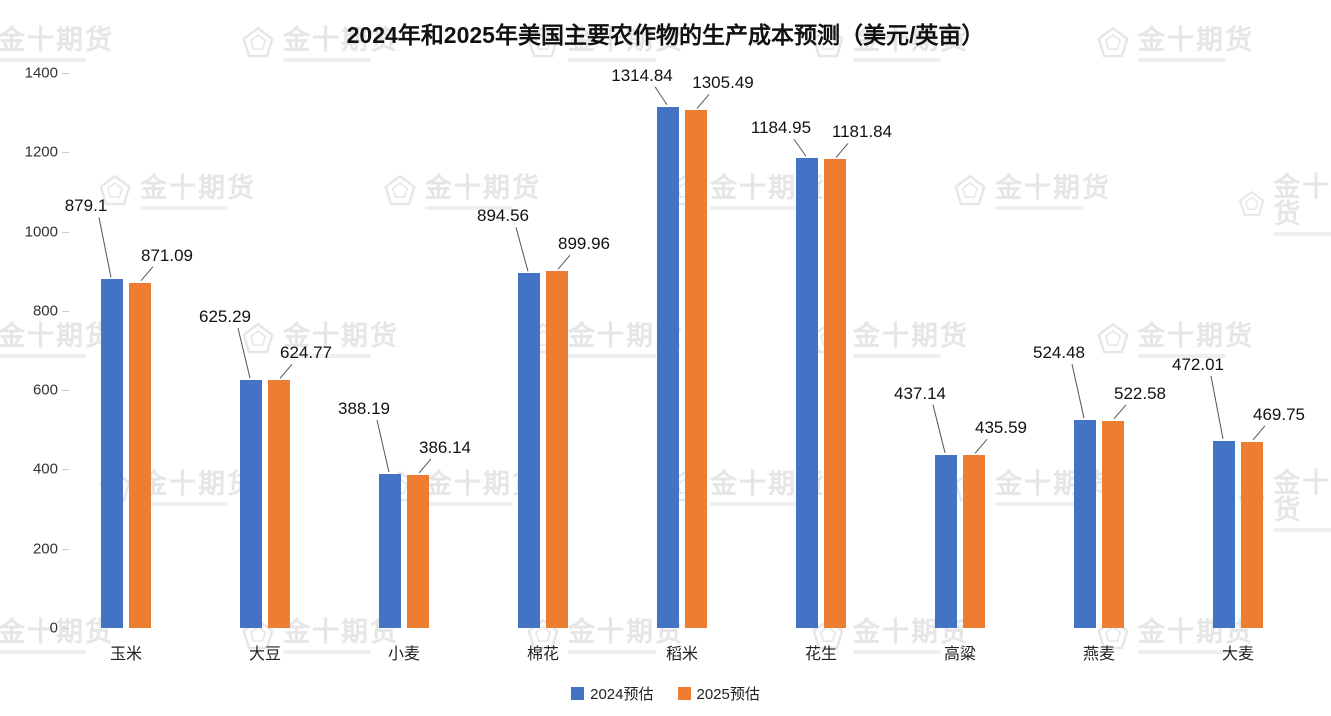 The height and width of the screenshot is (716, 1331). Describe the element at coordinates (503, 216) in the screenshot. I see `data-label-2024预估: 894.56` at that location.